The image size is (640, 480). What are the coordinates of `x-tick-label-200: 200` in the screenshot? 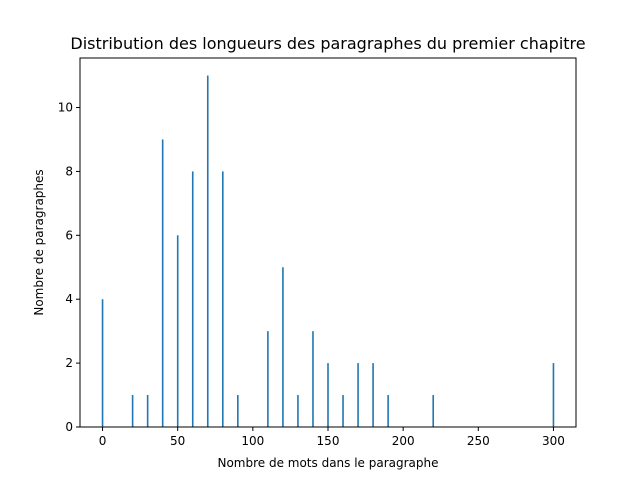 It's located at (403, 441).